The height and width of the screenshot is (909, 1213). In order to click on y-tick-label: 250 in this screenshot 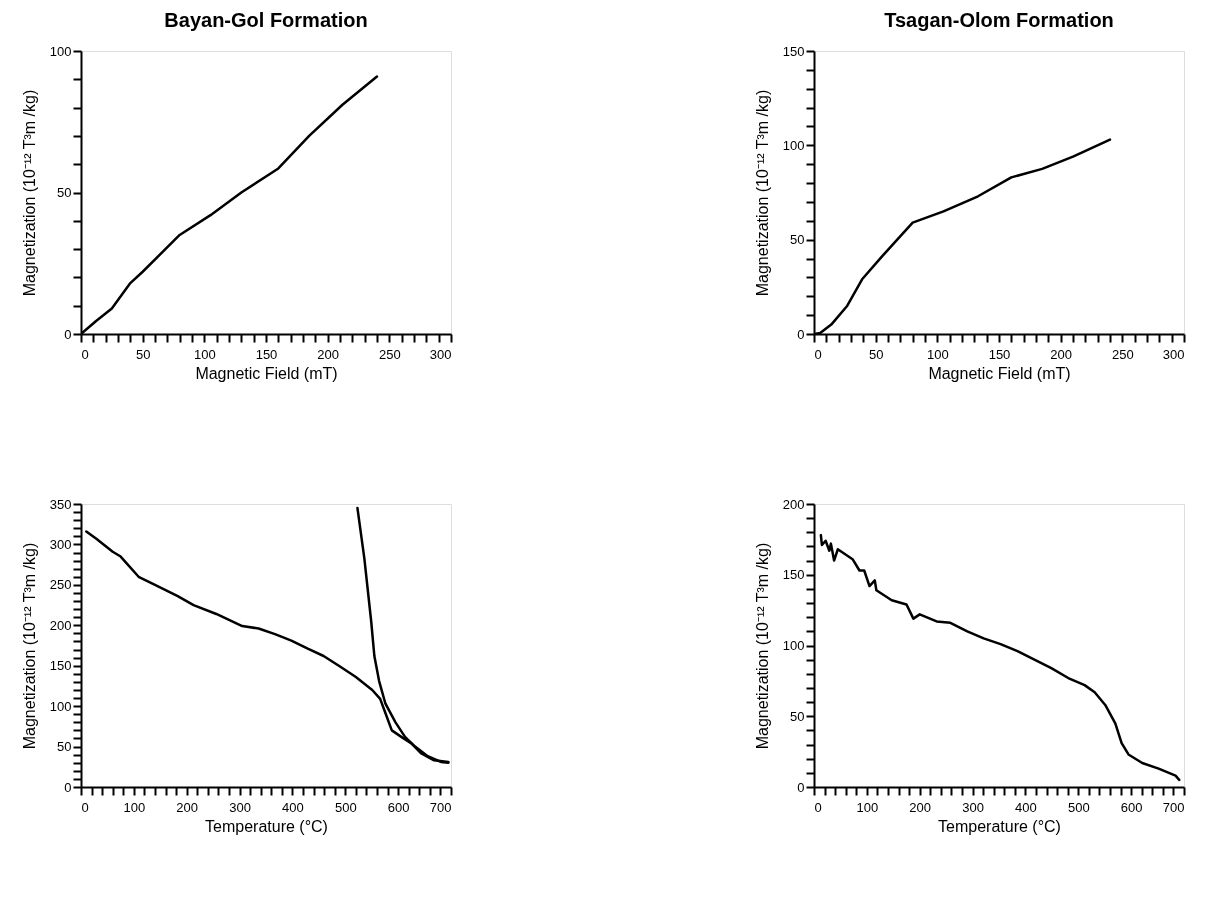, I will do `click(60, 585)`.